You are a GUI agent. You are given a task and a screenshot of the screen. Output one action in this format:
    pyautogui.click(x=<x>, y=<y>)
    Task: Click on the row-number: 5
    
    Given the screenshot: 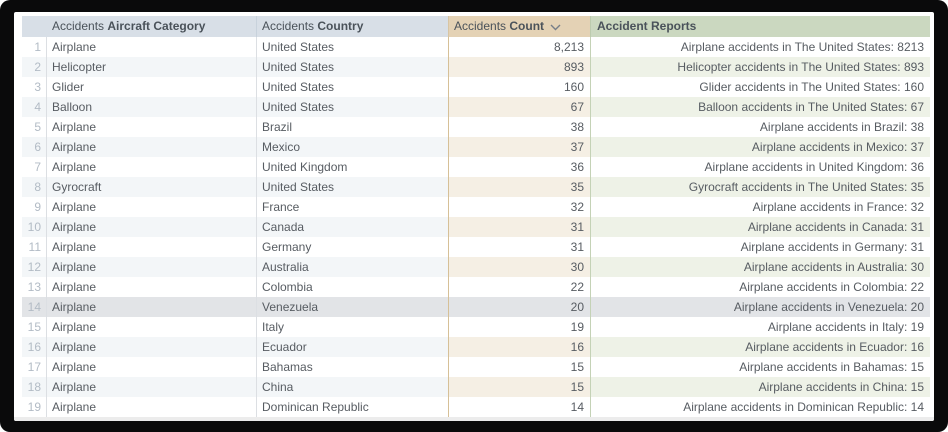 What is the action you would take?
    pyautogui.click(x=37, y=127)
    